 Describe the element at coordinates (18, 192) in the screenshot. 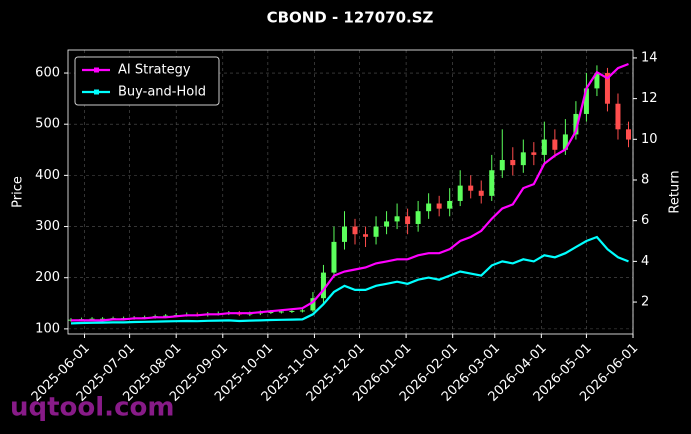

I see `y-axis-label: Price` at that location.